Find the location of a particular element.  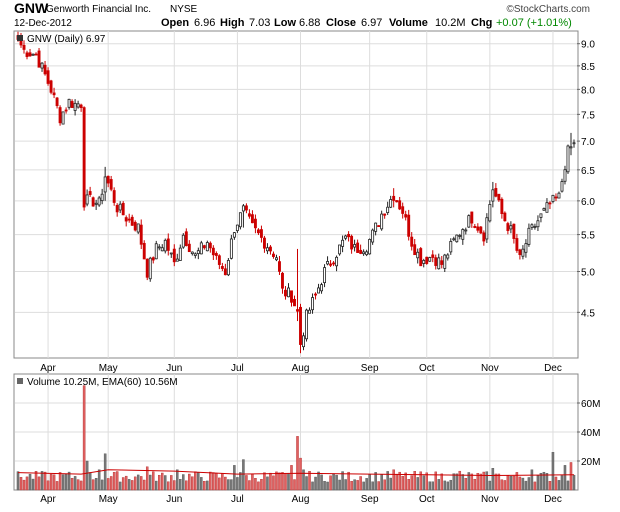

price-x-tick-label: Apr is located at coordinates (48, 368).